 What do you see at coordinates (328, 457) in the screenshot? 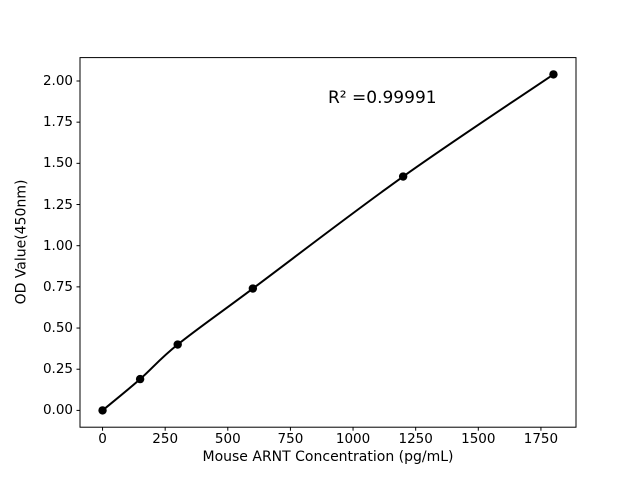
I see `x-axis-label: Mouse ARNT Concentration (pg/mL)` at bounding box center [328, 457].